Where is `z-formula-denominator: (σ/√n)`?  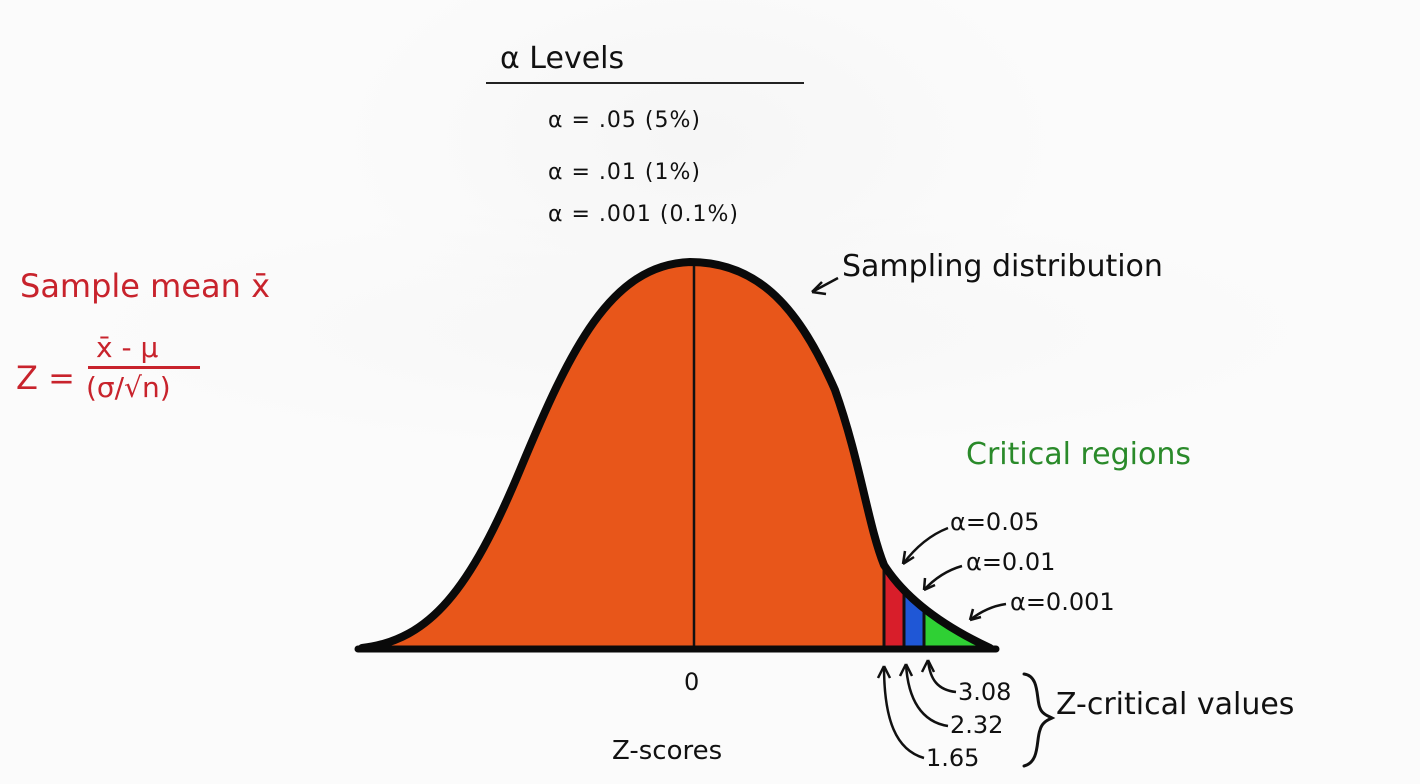 z-formula-denominator: (σ/√n) is located at coordinates (128, 387).